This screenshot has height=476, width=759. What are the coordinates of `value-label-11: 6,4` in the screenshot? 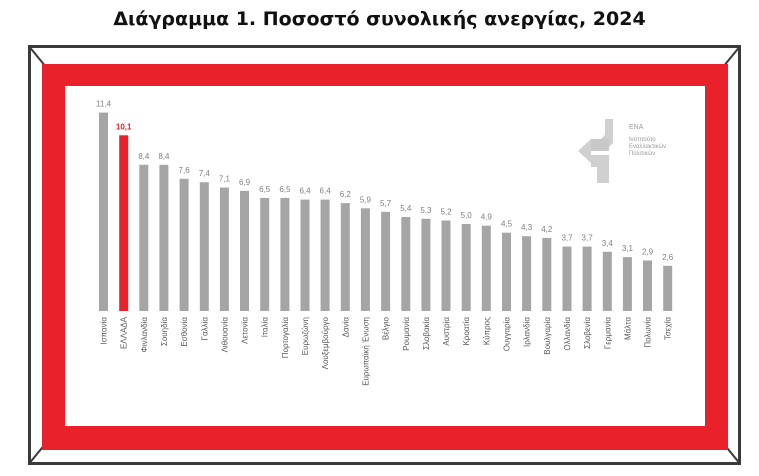 It's located at (326, 191).